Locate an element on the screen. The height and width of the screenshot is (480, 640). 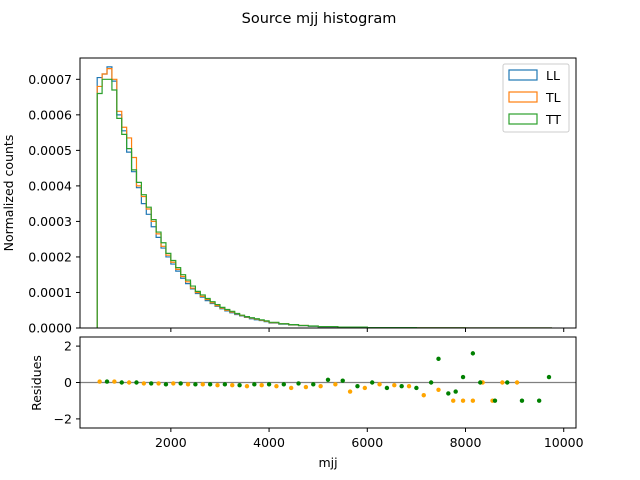
legend-swatch-tl is located at coordinates (523, 97).